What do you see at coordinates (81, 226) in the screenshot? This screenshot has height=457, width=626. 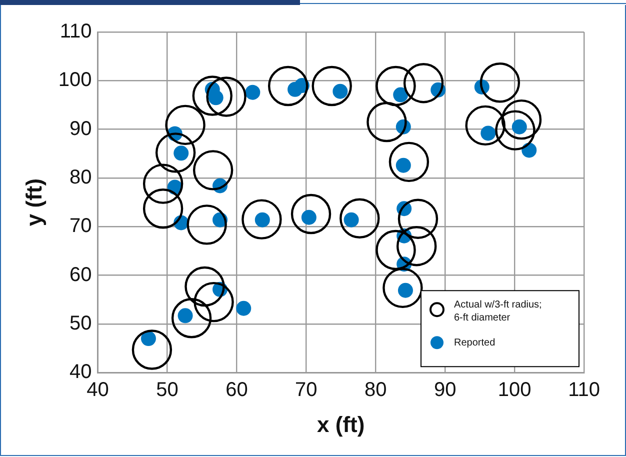 I see `y-tick-label: 70` at bounding box center [81, 226].